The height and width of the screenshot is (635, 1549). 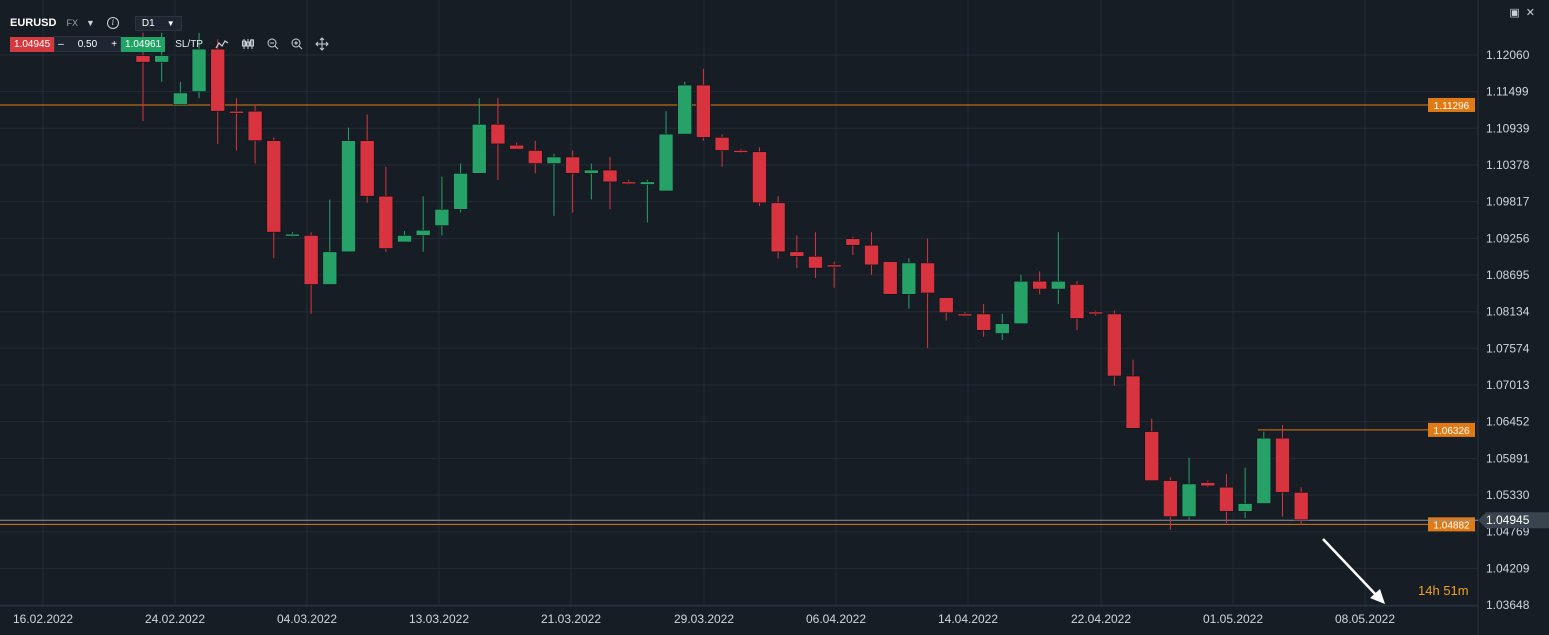 I want to click on line-chart-icon, so click(x=222, y=44).